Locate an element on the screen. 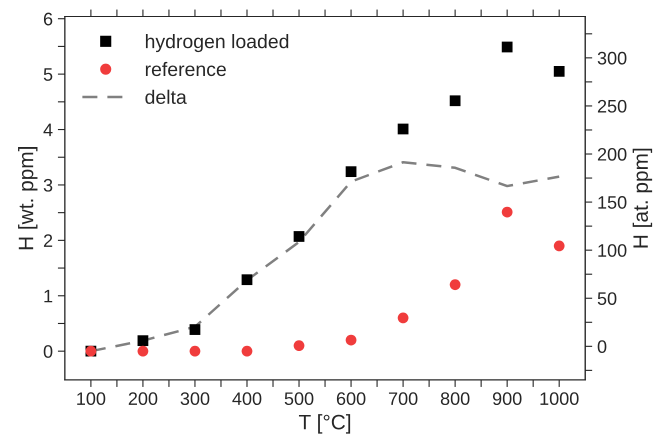 The image size is (662, 446). y2-tick-label: 0 is located at coordinates (602, 347).